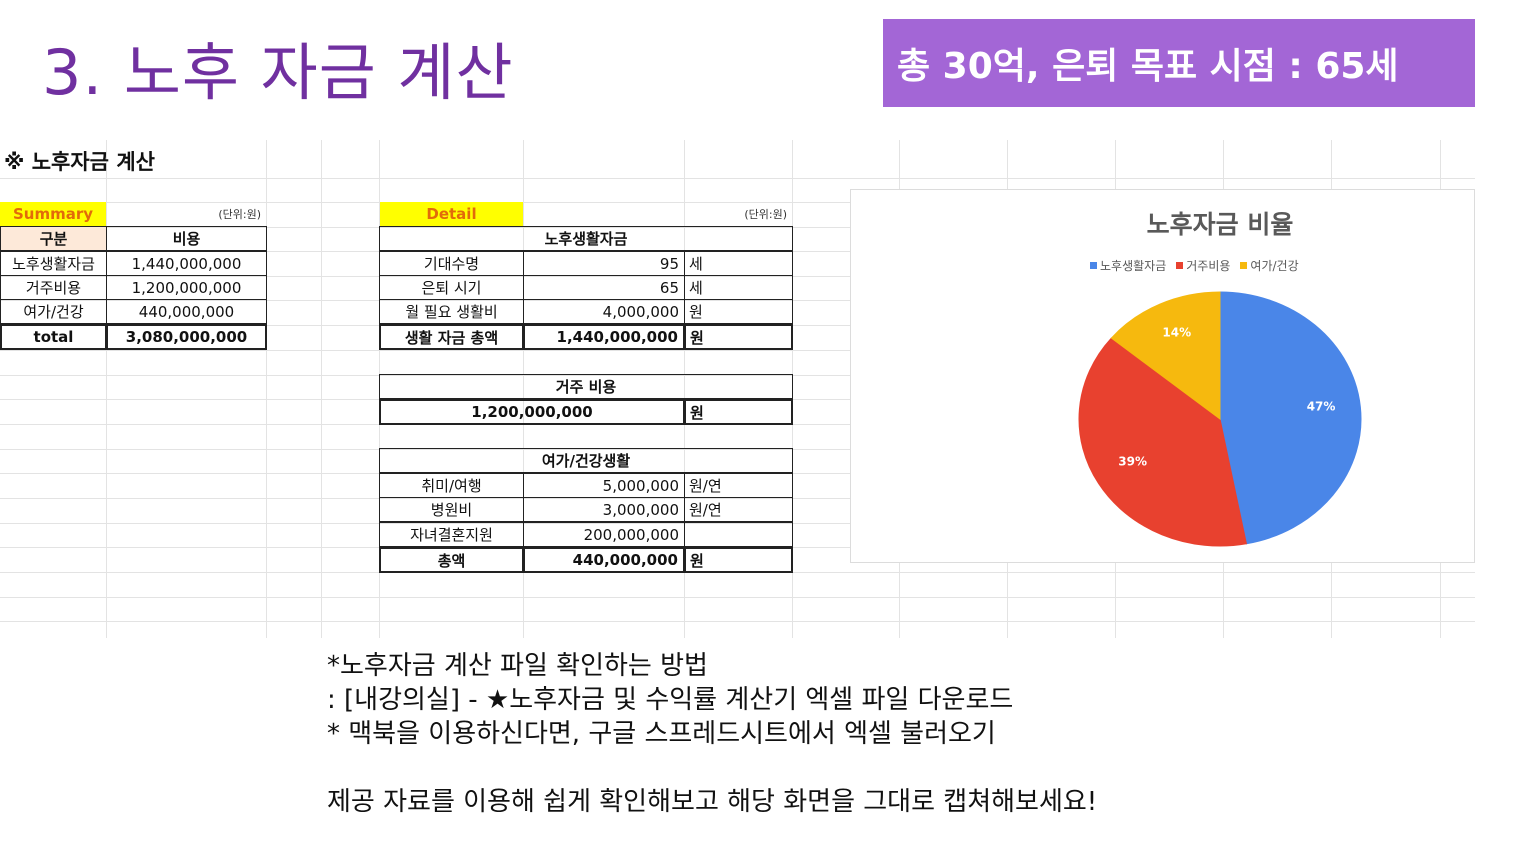 The height and width of the screenshot is (855, 1520). Describe the element at coordinates (53, 238) in the screenshot. I see `summary-header-category: 구분` at that location.